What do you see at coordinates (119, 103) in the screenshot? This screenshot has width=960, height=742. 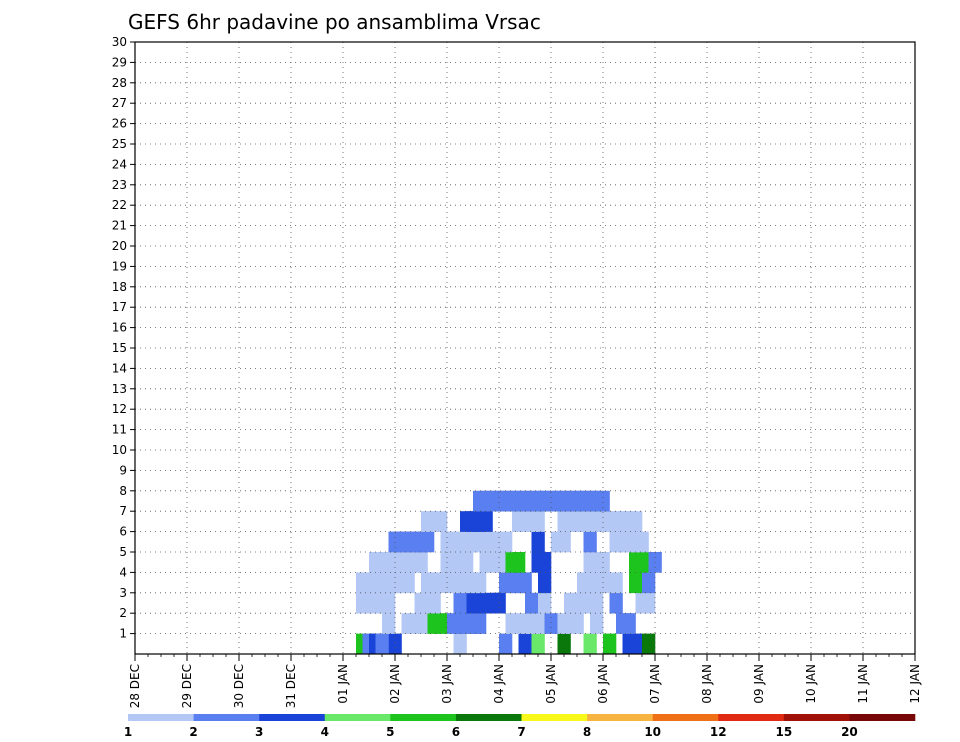 I see `y-tick-label: 27` at bounding box center [119, 103].